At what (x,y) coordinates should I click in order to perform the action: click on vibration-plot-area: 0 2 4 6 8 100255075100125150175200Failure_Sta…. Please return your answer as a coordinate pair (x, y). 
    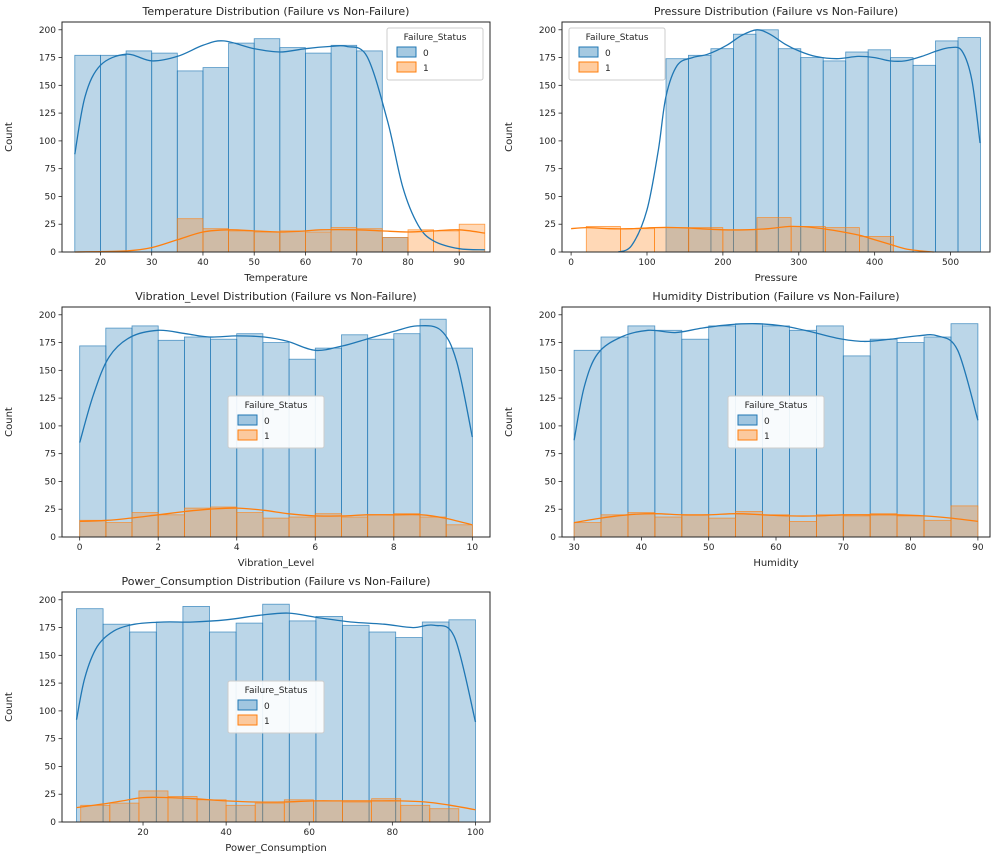
    Looking at the image, I should click on (265, 429).